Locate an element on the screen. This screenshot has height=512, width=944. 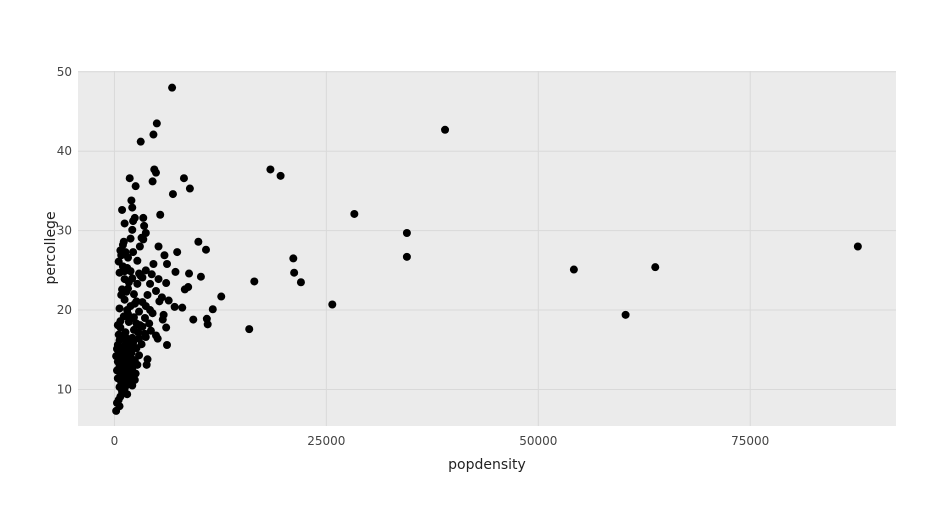
x-axis-title: popdensity is located at coordinates (487, 465).